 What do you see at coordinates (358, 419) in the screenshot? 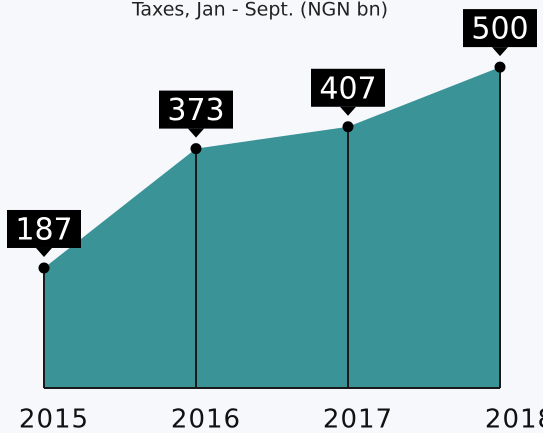
I see `x-tick-label: 2017` at bounding box center [358, 419].